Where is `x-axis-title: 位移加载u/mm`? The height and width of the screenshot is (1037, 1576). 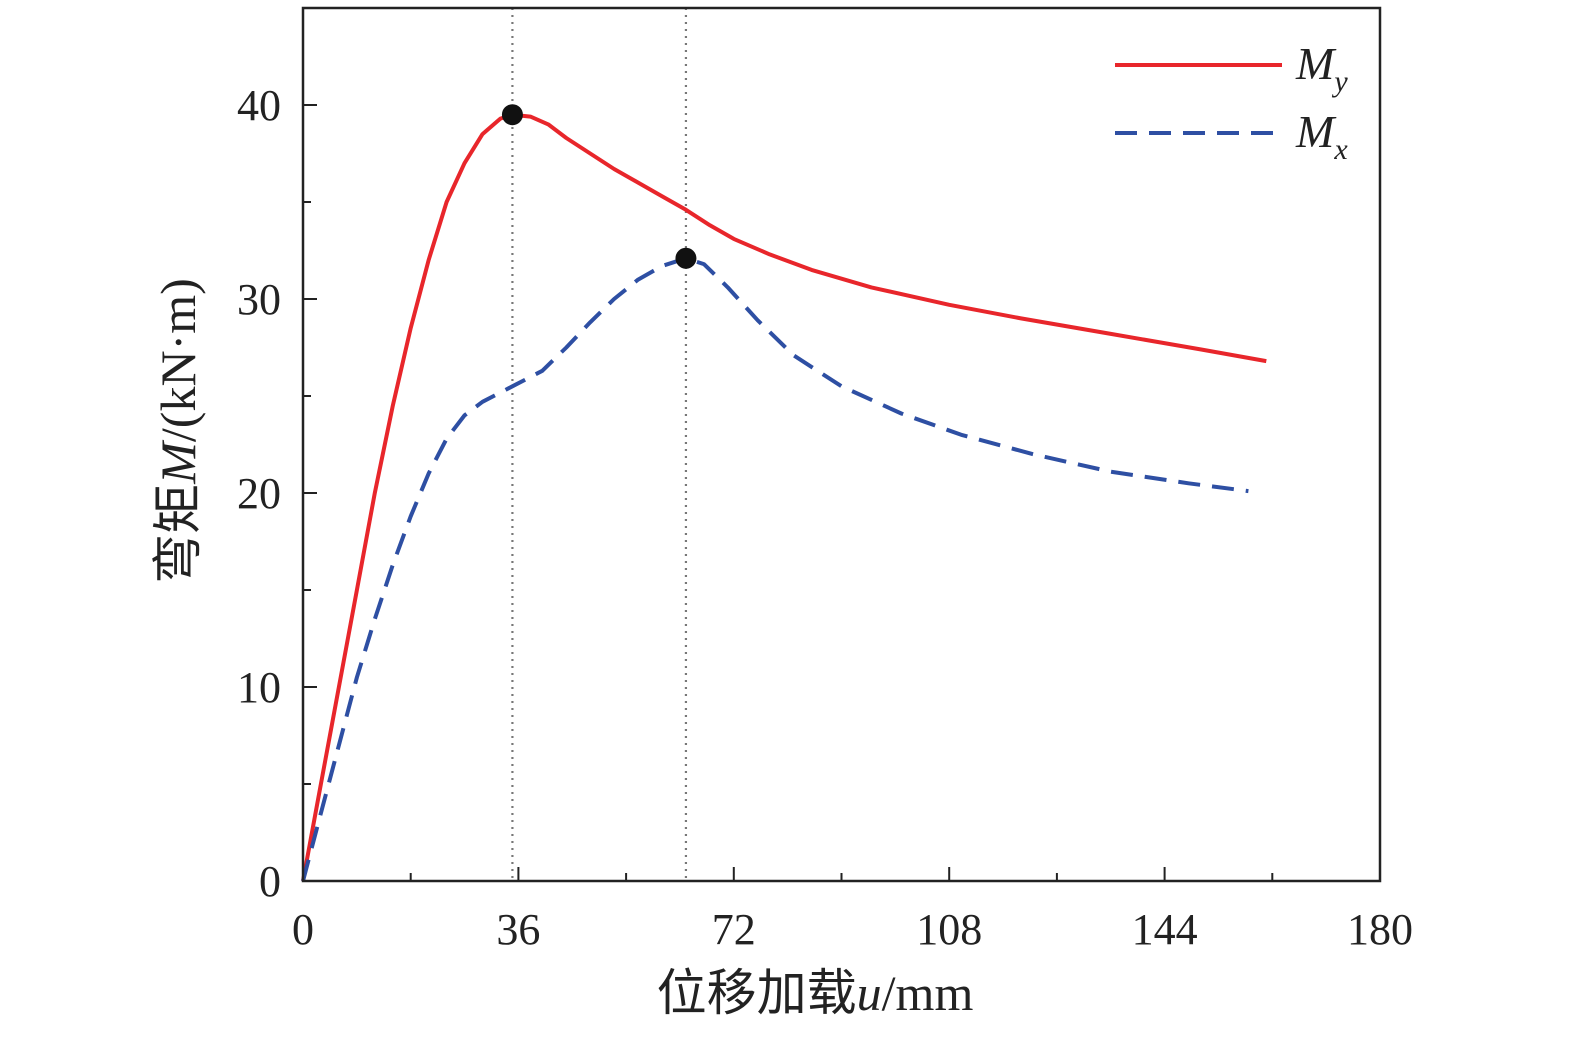 x-axis-title: 位移加载u/mm is located at coordinates (815, 993).